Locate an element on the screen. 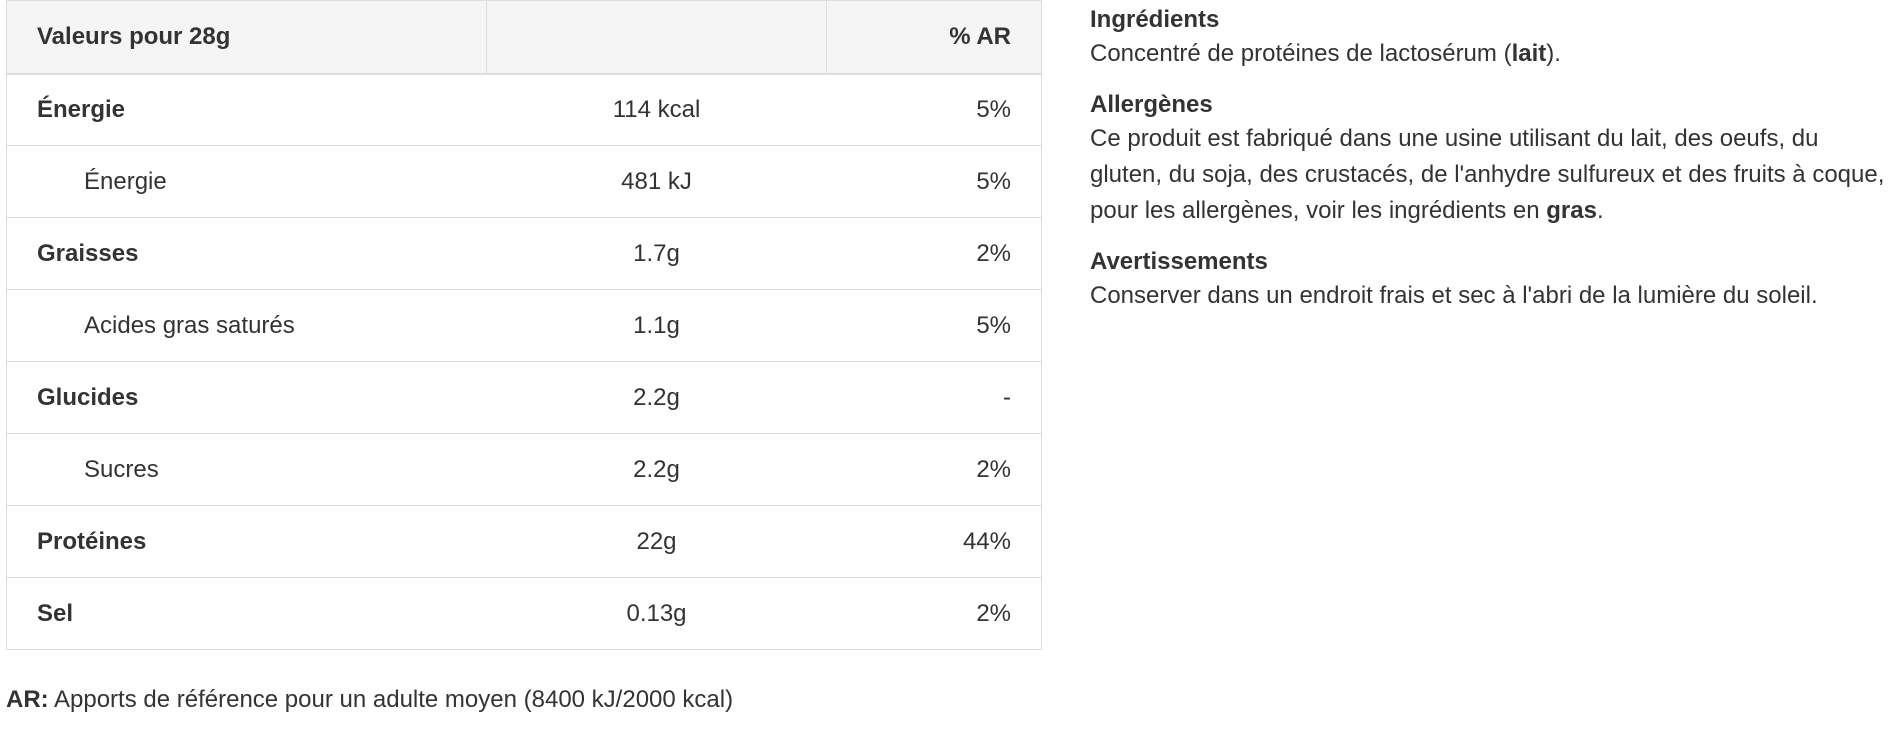 This screenshot has height=730, width=1892. table-row: Sucres 2.2g 2% is located at coordinates (524, 469).